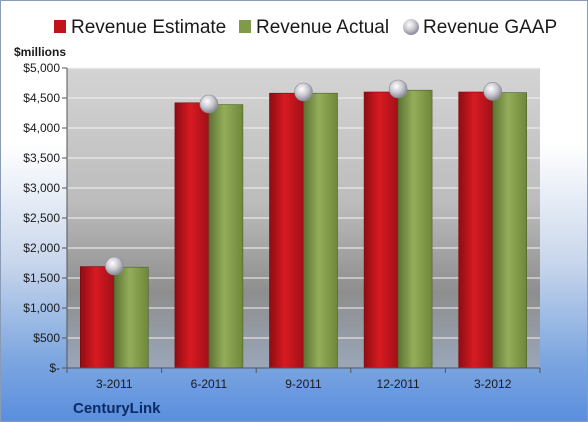  What do you see at coordinates (245, 26) in the screenshot?
I see `legend-swatch-actual` at bounding box center [245, 26].